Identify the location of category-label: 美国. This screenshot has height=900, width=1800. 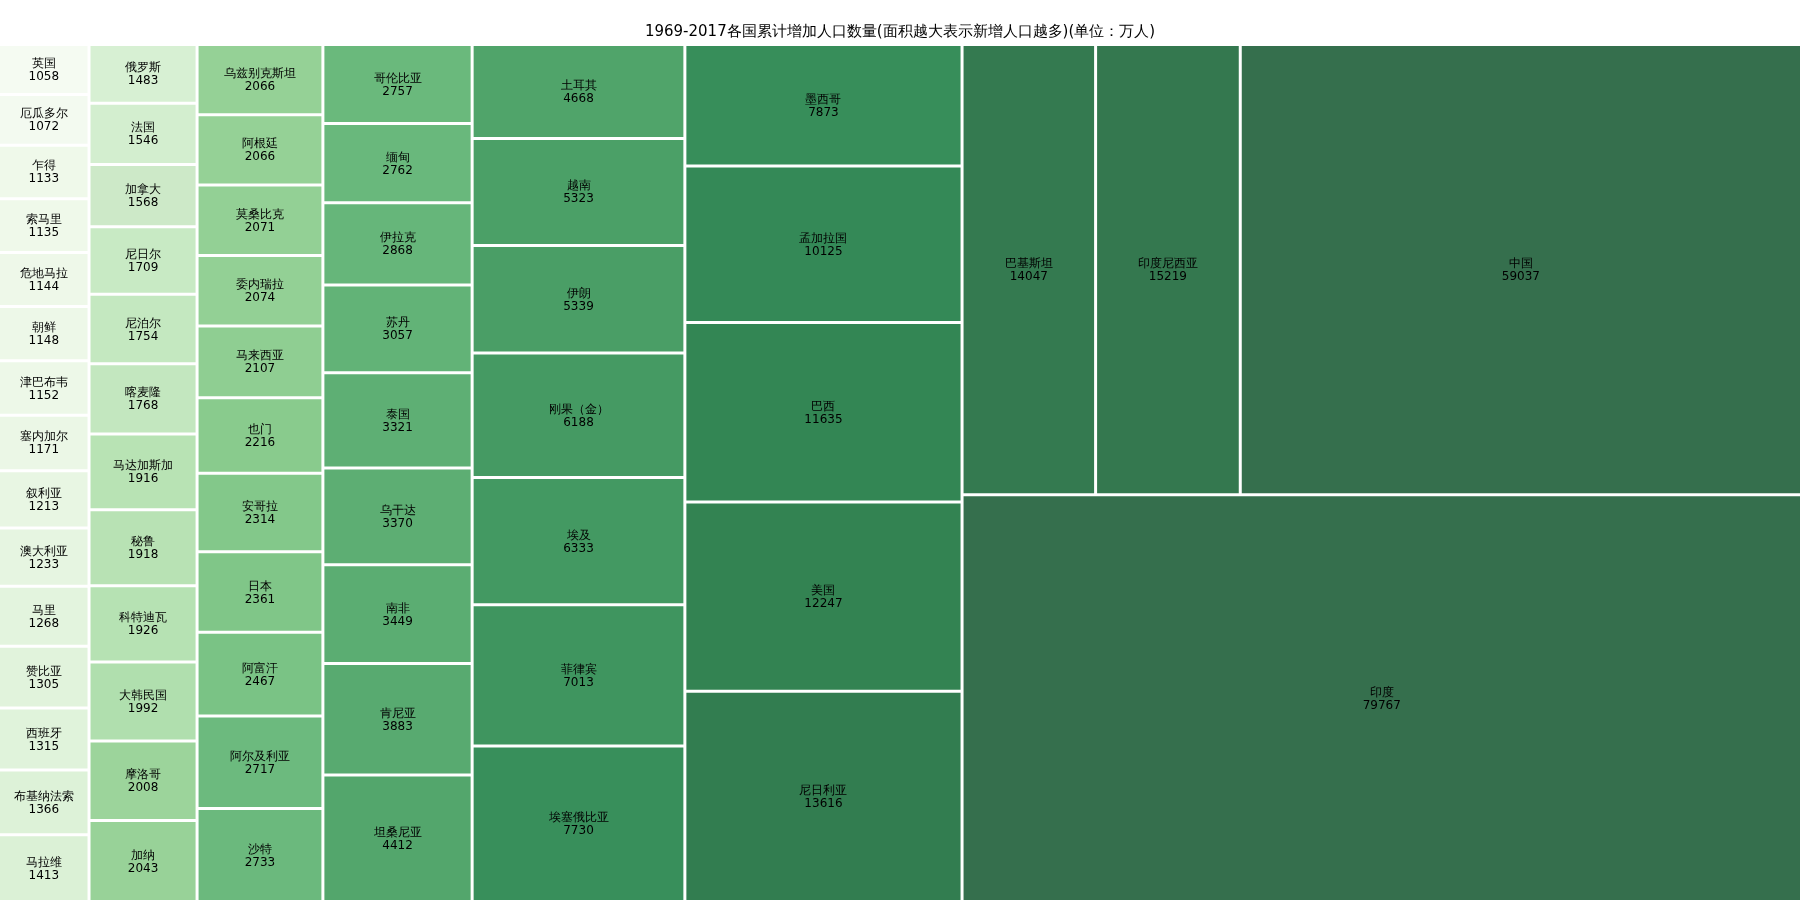
(823, 590).